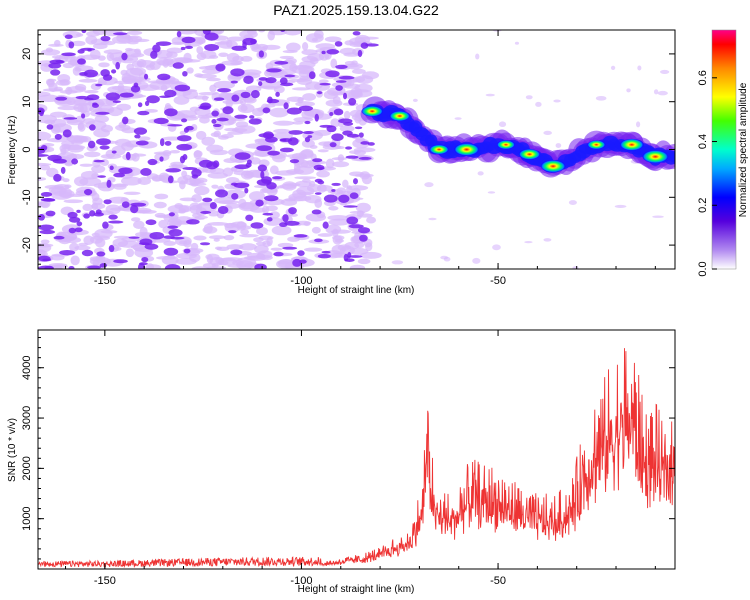 Image resolution: width=750 pixels, height=600 pixels. Describe the element at coordinates (27, 54) in the screenshot. I see `spectrogram-y-tick-label: 20` at that location.